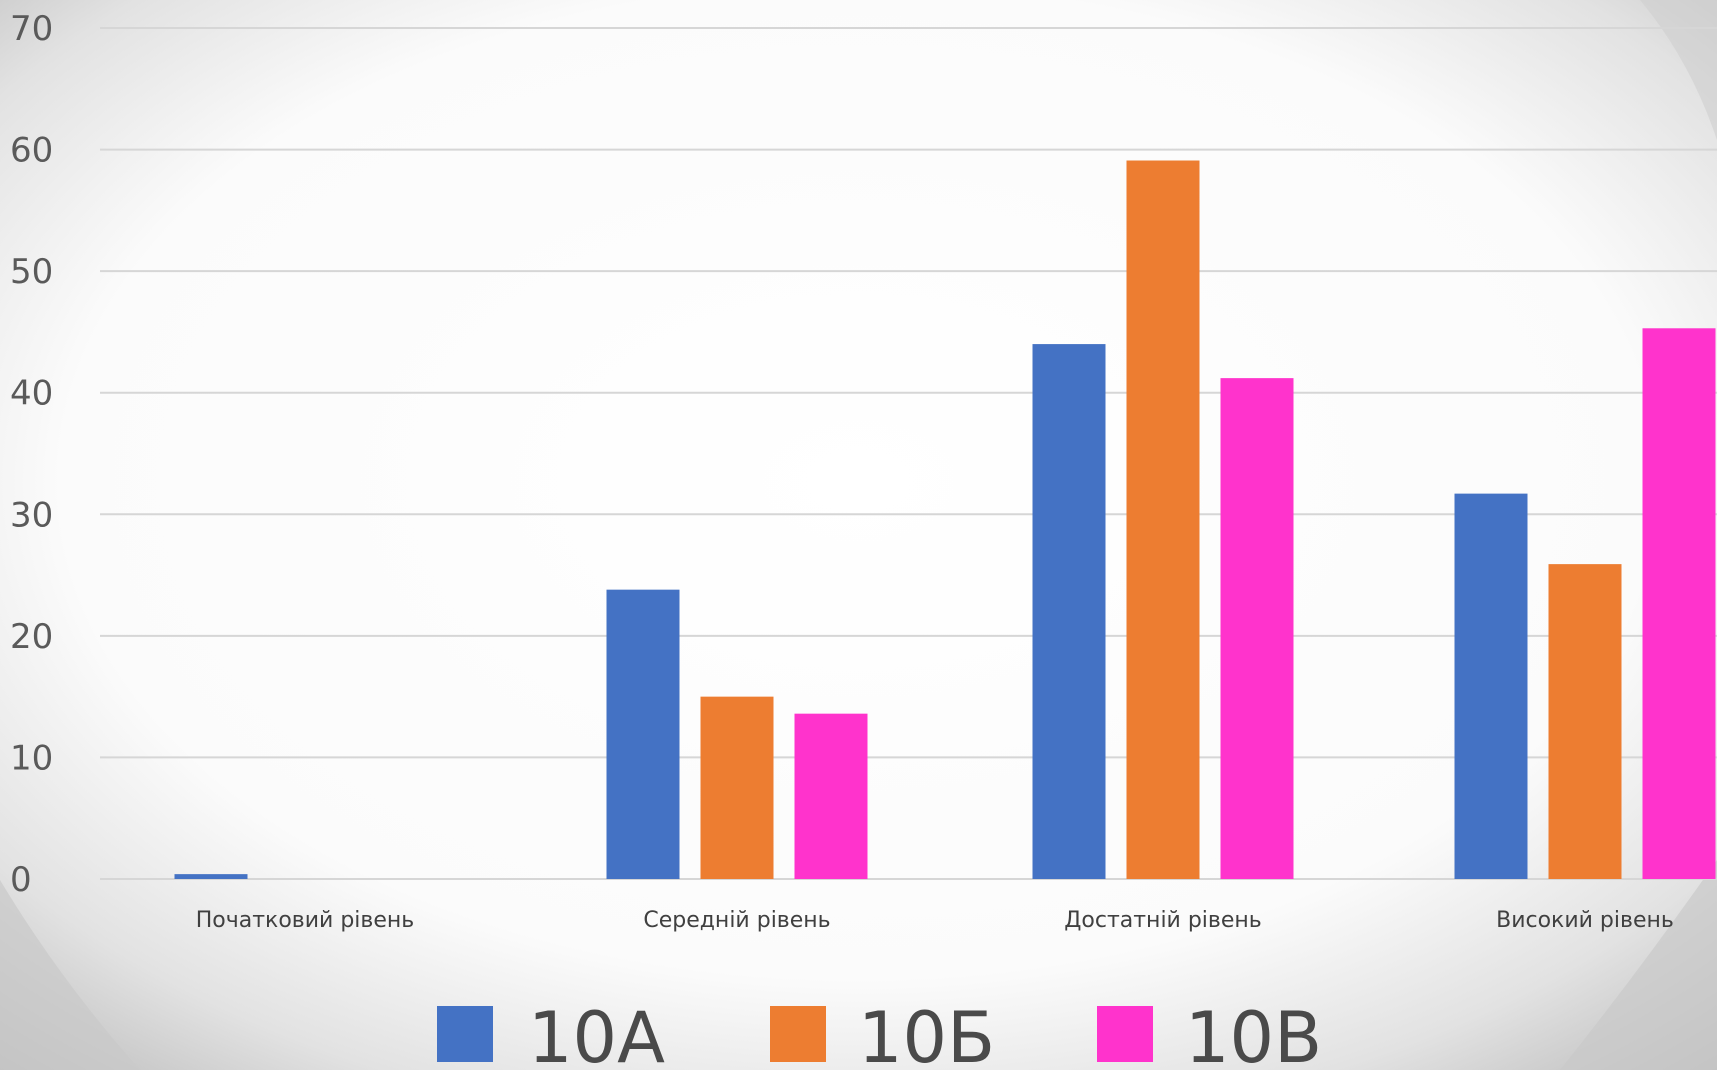  I want to click on y-tick-label: 70, so click(31, 29).